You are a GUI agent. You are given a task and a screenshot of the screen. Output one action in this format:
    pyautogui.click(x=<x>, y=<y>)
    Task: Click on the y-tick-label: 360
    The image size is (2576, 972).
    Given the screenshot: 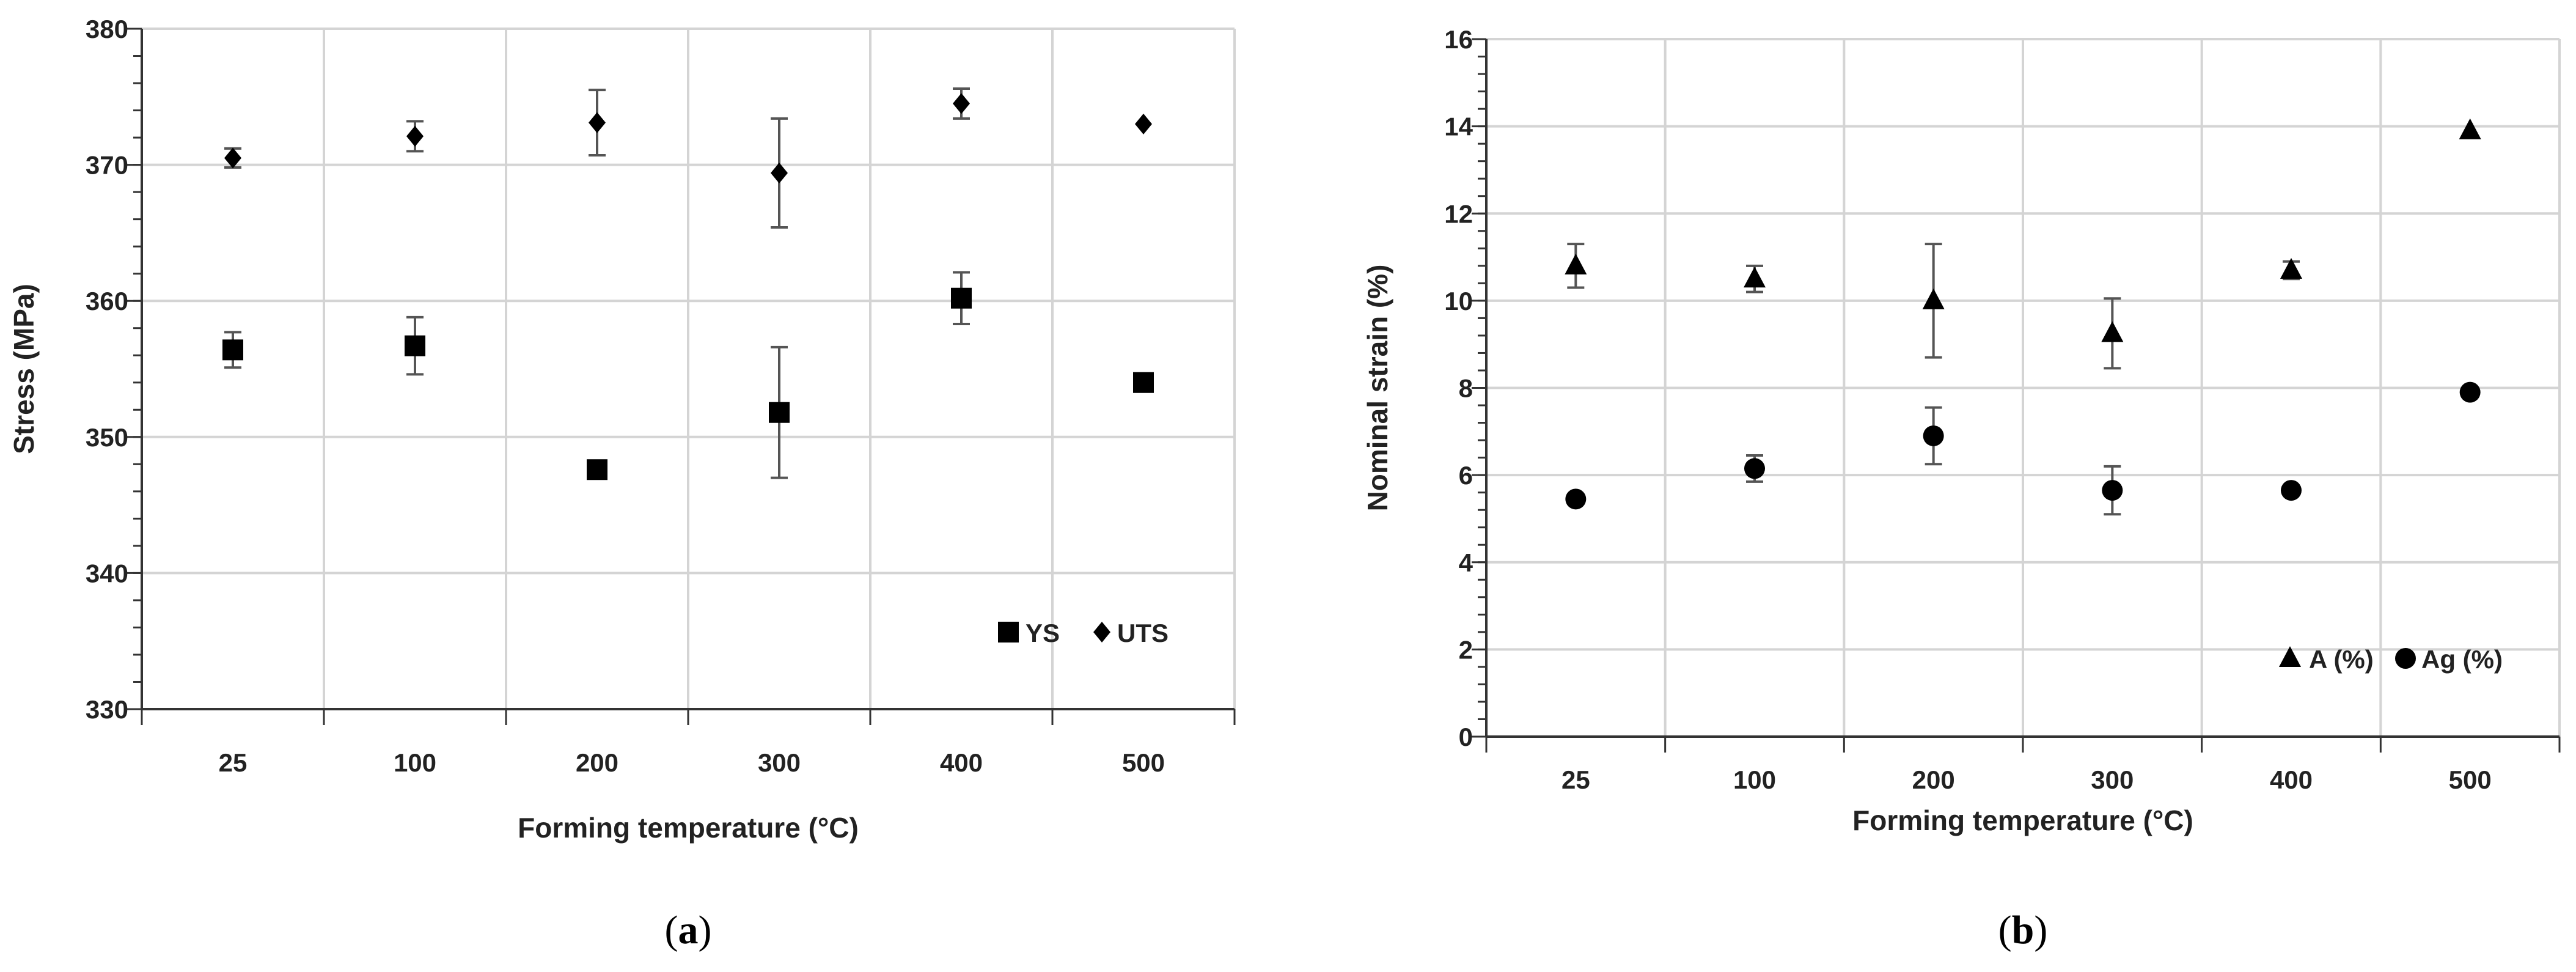 What is the action you would take?
    pyautogui.click(x=107, y=301)
    